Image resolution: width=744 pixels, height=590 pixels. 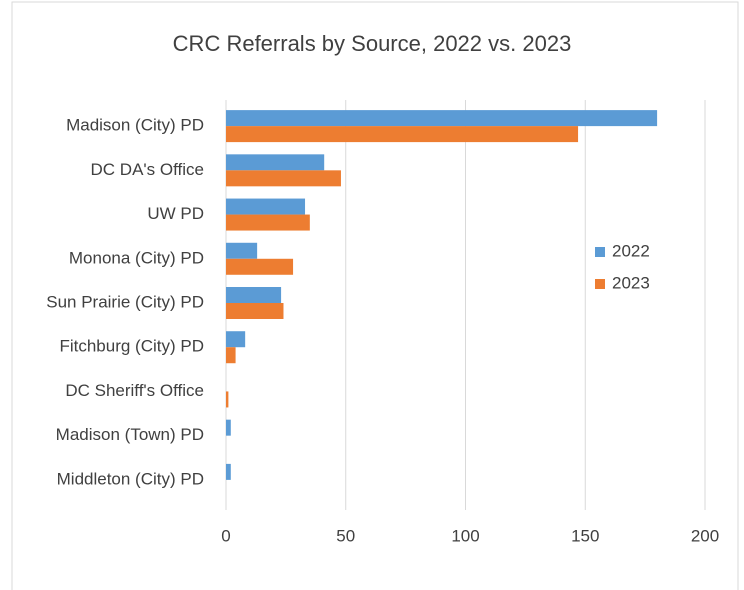 What do you see at coordinates (147, 169) in the screenshot?
I see `y-tick-label: DC DA's Office` at bounding box center [147, 169].